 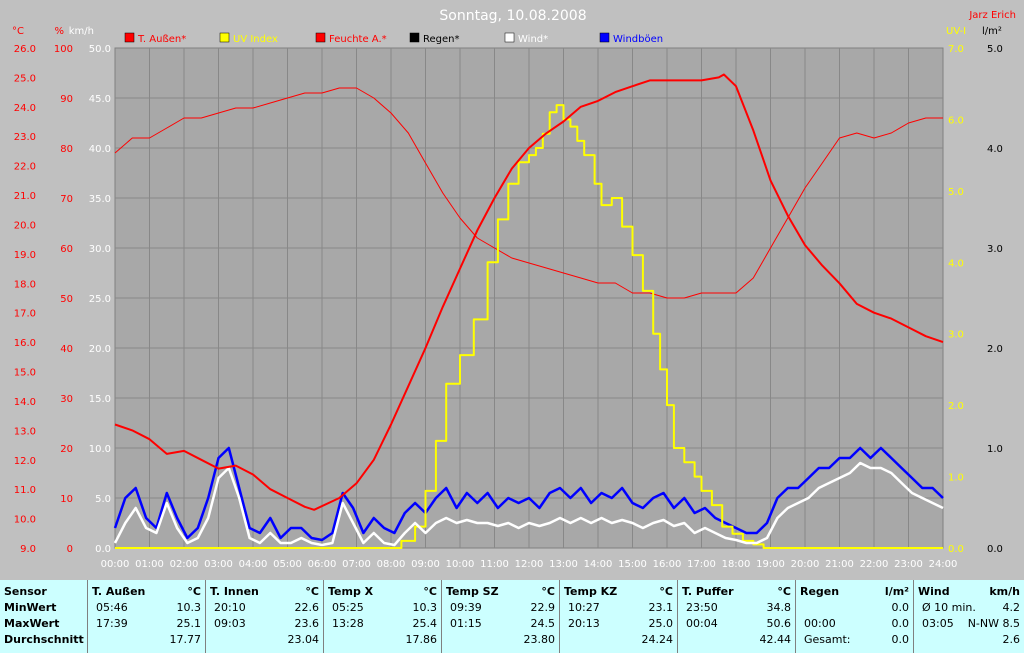 I want to click on avg-value: 2.6, so click(x=1011, y=639).